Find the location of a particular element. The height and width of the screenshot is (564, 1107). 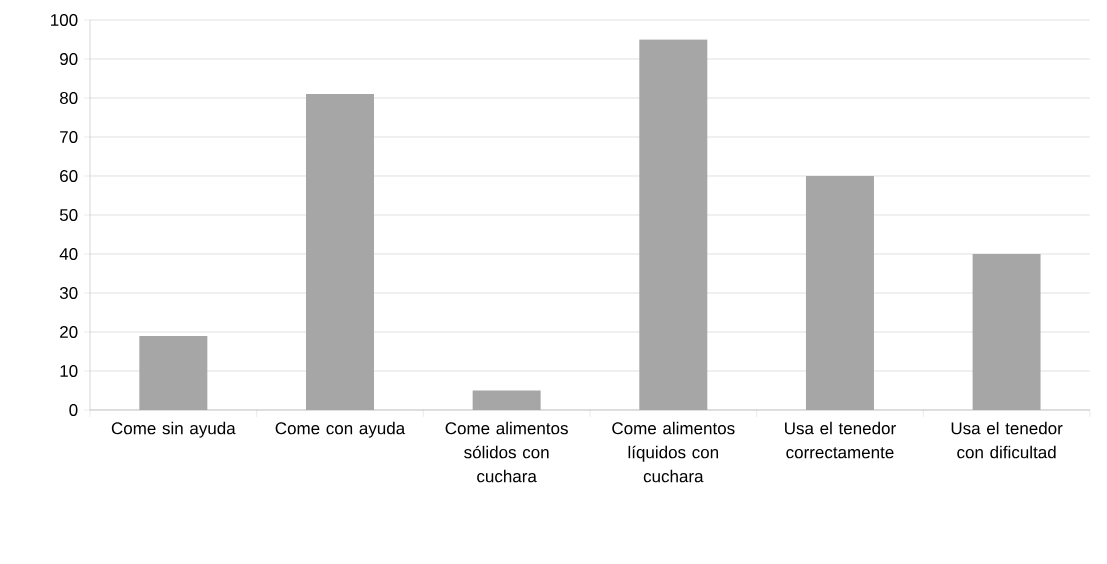

x-tick-label: Usa el tenedor con dificultad is located at coordinates (1007, 440).